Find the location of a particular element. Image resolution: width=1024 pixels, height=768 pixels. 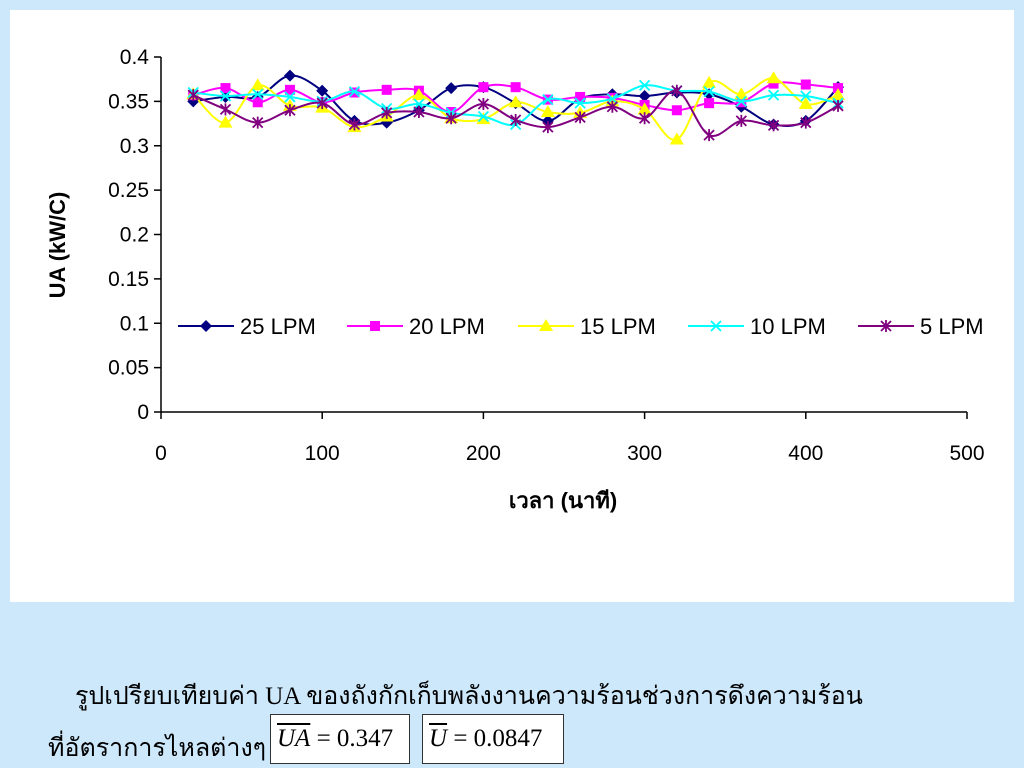

formula-ua-symbol: UA is located at coordinates (294, 738).